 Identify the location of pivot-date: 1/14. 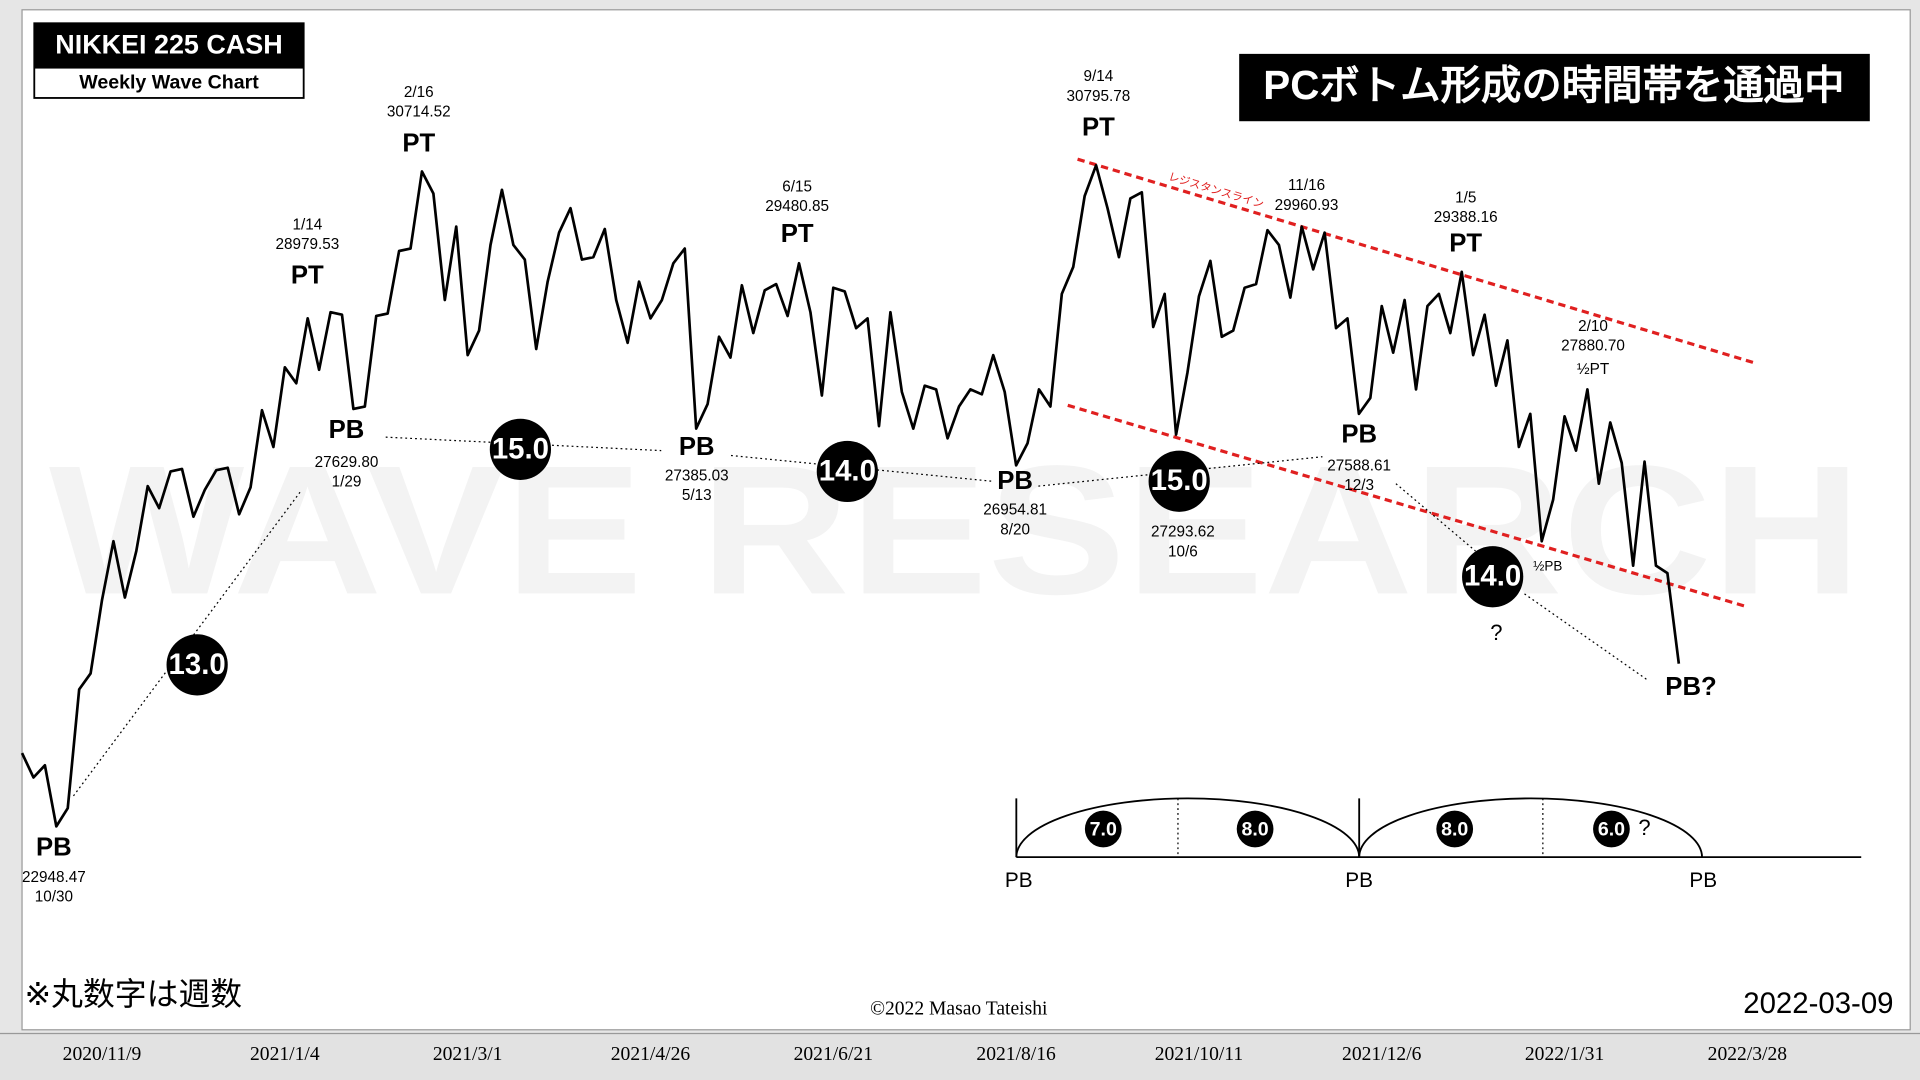
(307, 224).